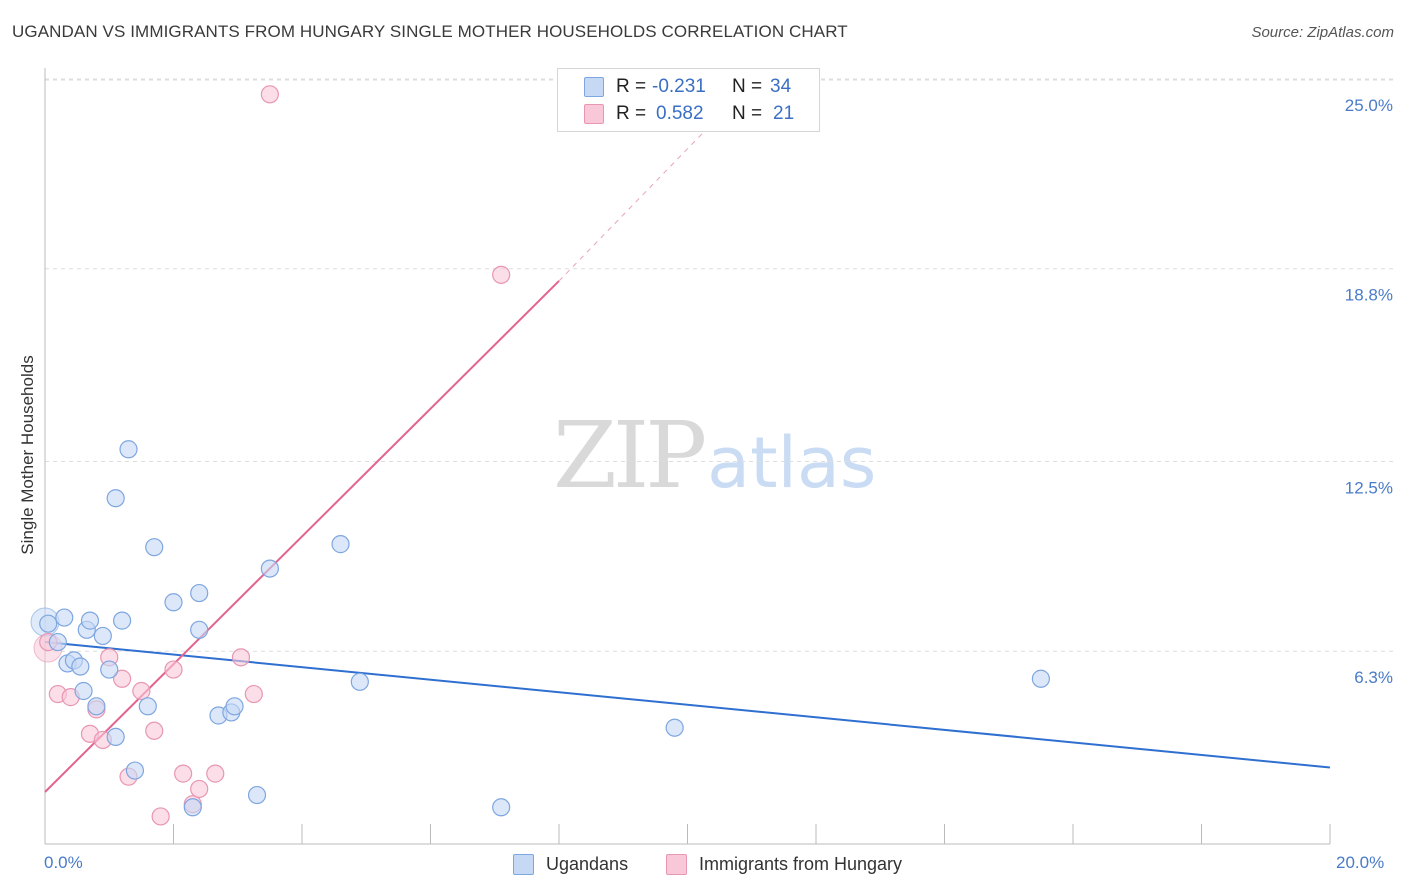 Image resolution: width=1406 pixels, height=892 pixels. Describe the element at coordinates (1369, 295) in the screenshot. I see `y-tick-label: 18.8%` at that location.